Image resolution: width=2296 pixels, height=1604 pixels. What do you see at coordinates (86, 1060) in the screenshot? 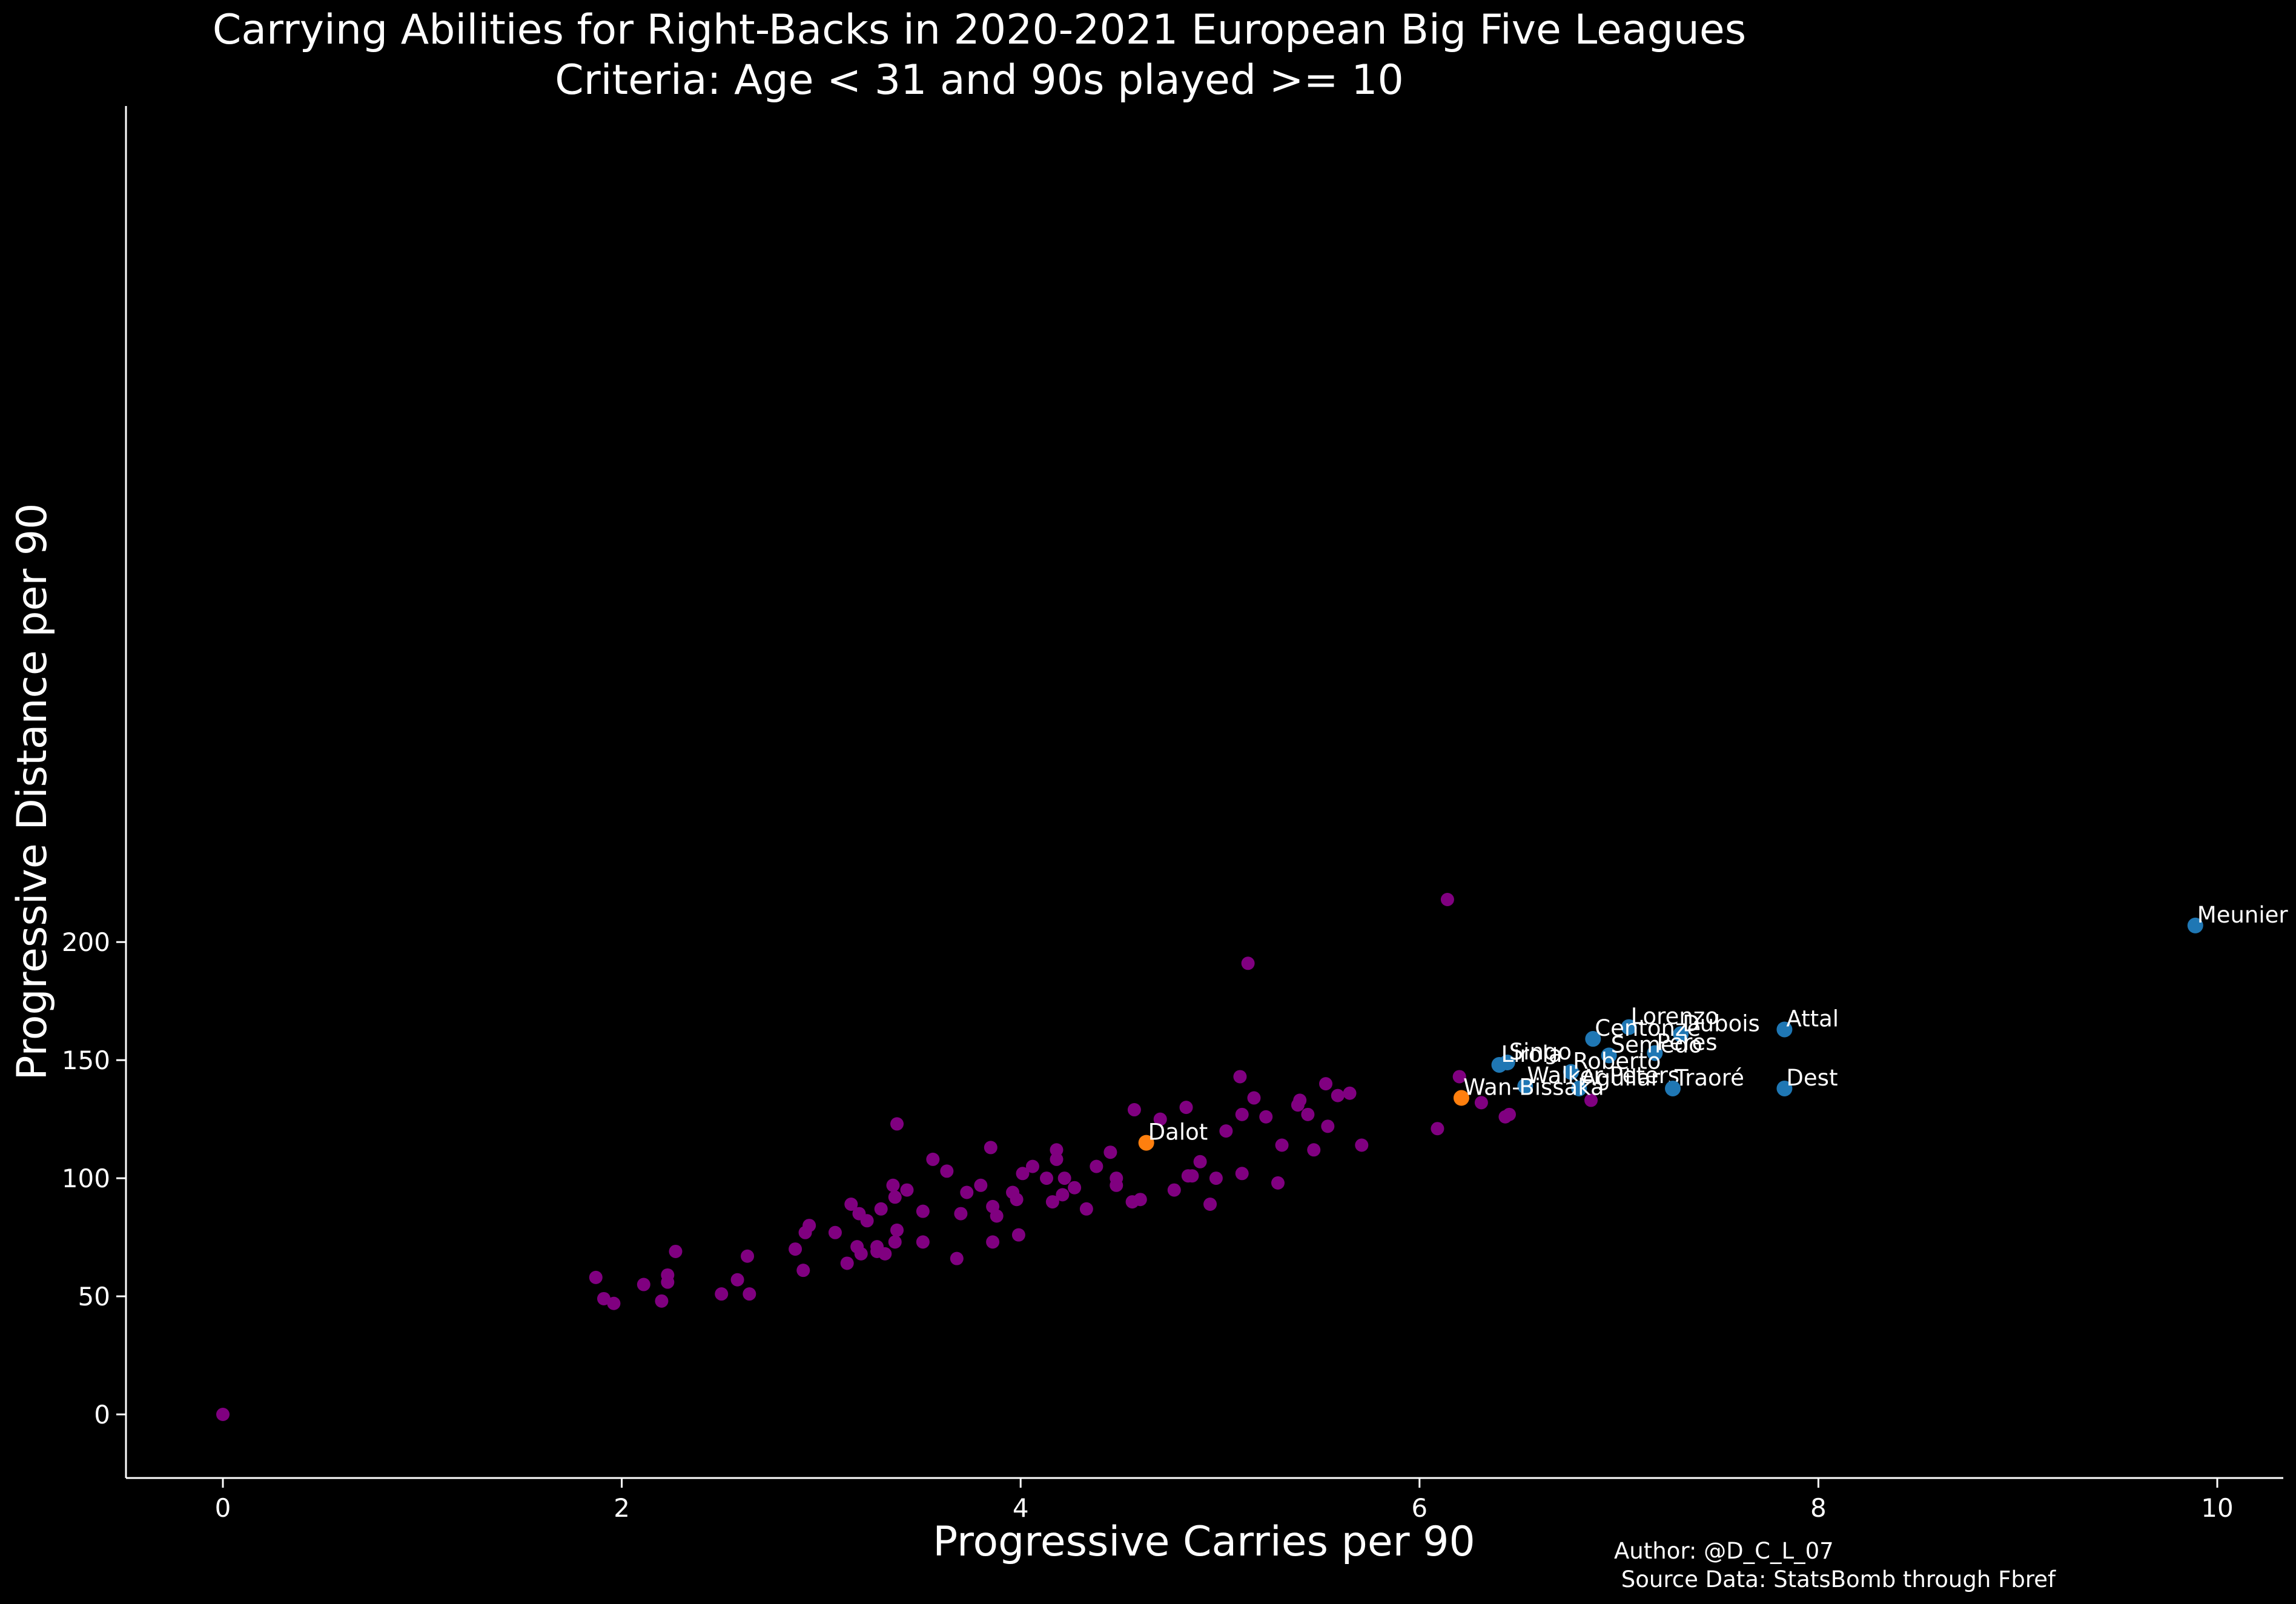
I see `y-tick-label: 150` at bounding box center [86, 1060].